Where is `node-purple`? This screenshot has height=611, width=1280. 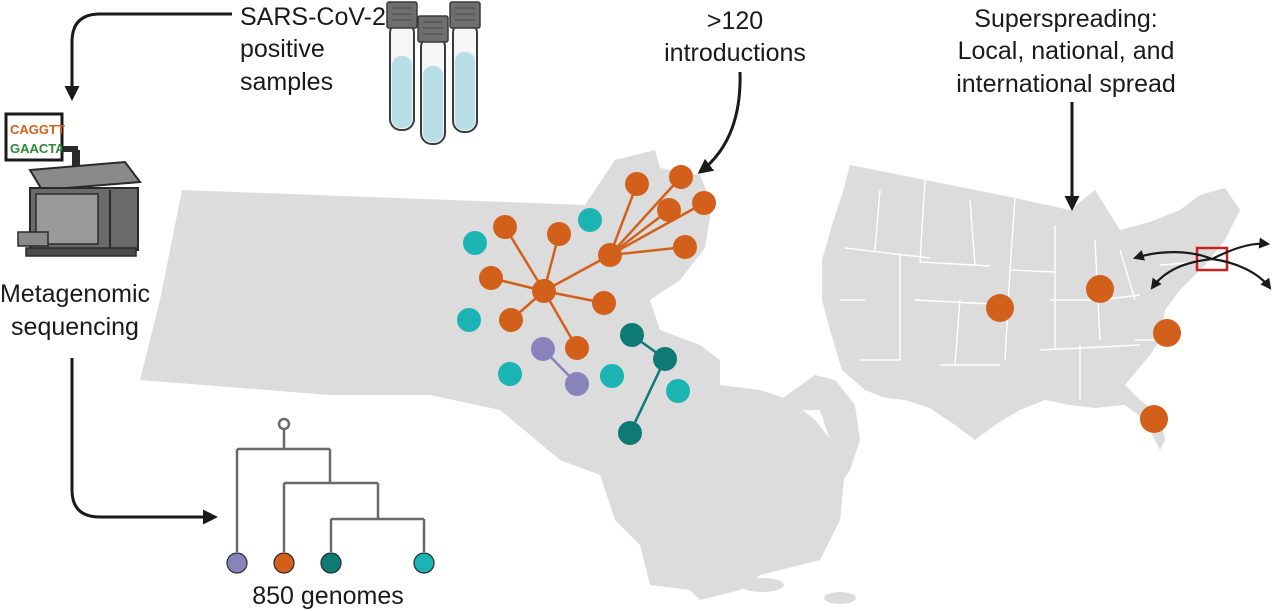
node-purple is located at coordinates (543, 349).